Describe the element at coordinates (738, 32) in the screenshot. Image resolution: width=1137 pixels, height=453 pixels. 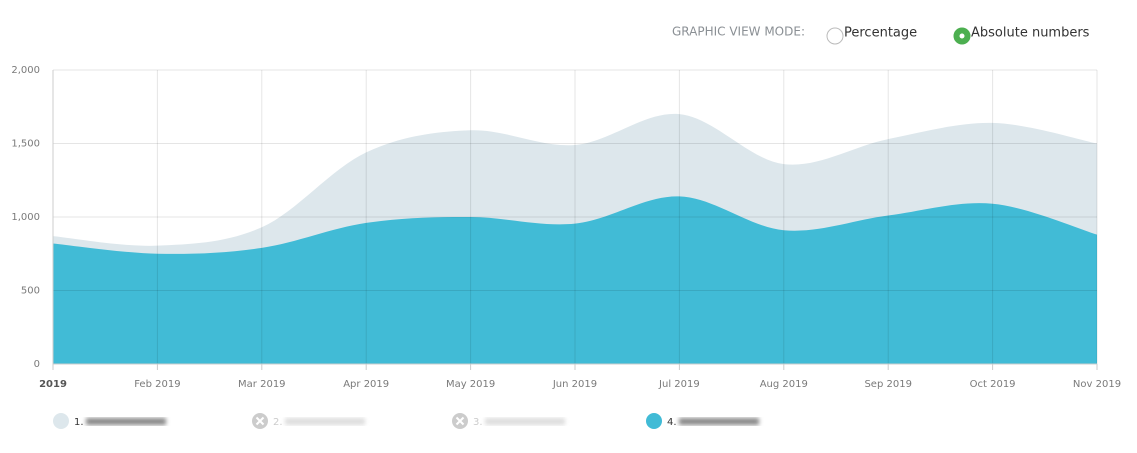
I see `view-mode-label: GRAPHIC VIEW MODE:` at that location.